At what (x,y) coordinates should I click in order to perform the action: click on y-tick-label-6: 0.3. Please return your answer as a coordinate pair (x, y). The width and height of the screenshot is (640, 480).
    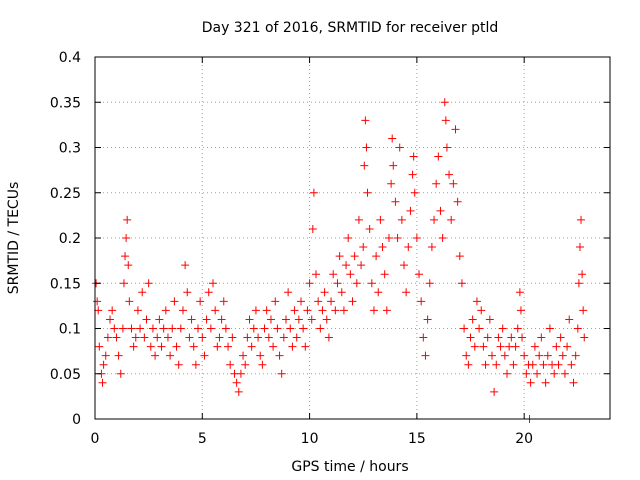
    Looking at the image, I should click on (70, 149).